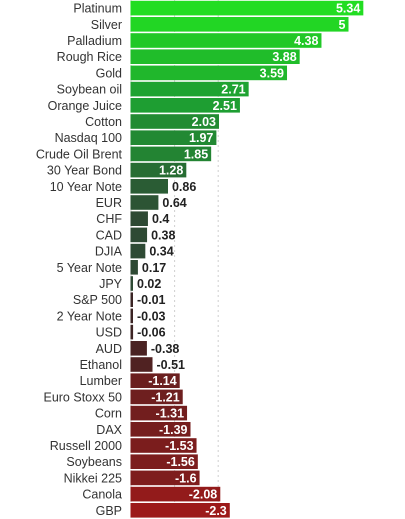 This screenshot has height=519, width=405. What do you see at coordinates (174, 203) in the screenshot?
I see `value-label: 0.64` at bounding box center [174, 203].